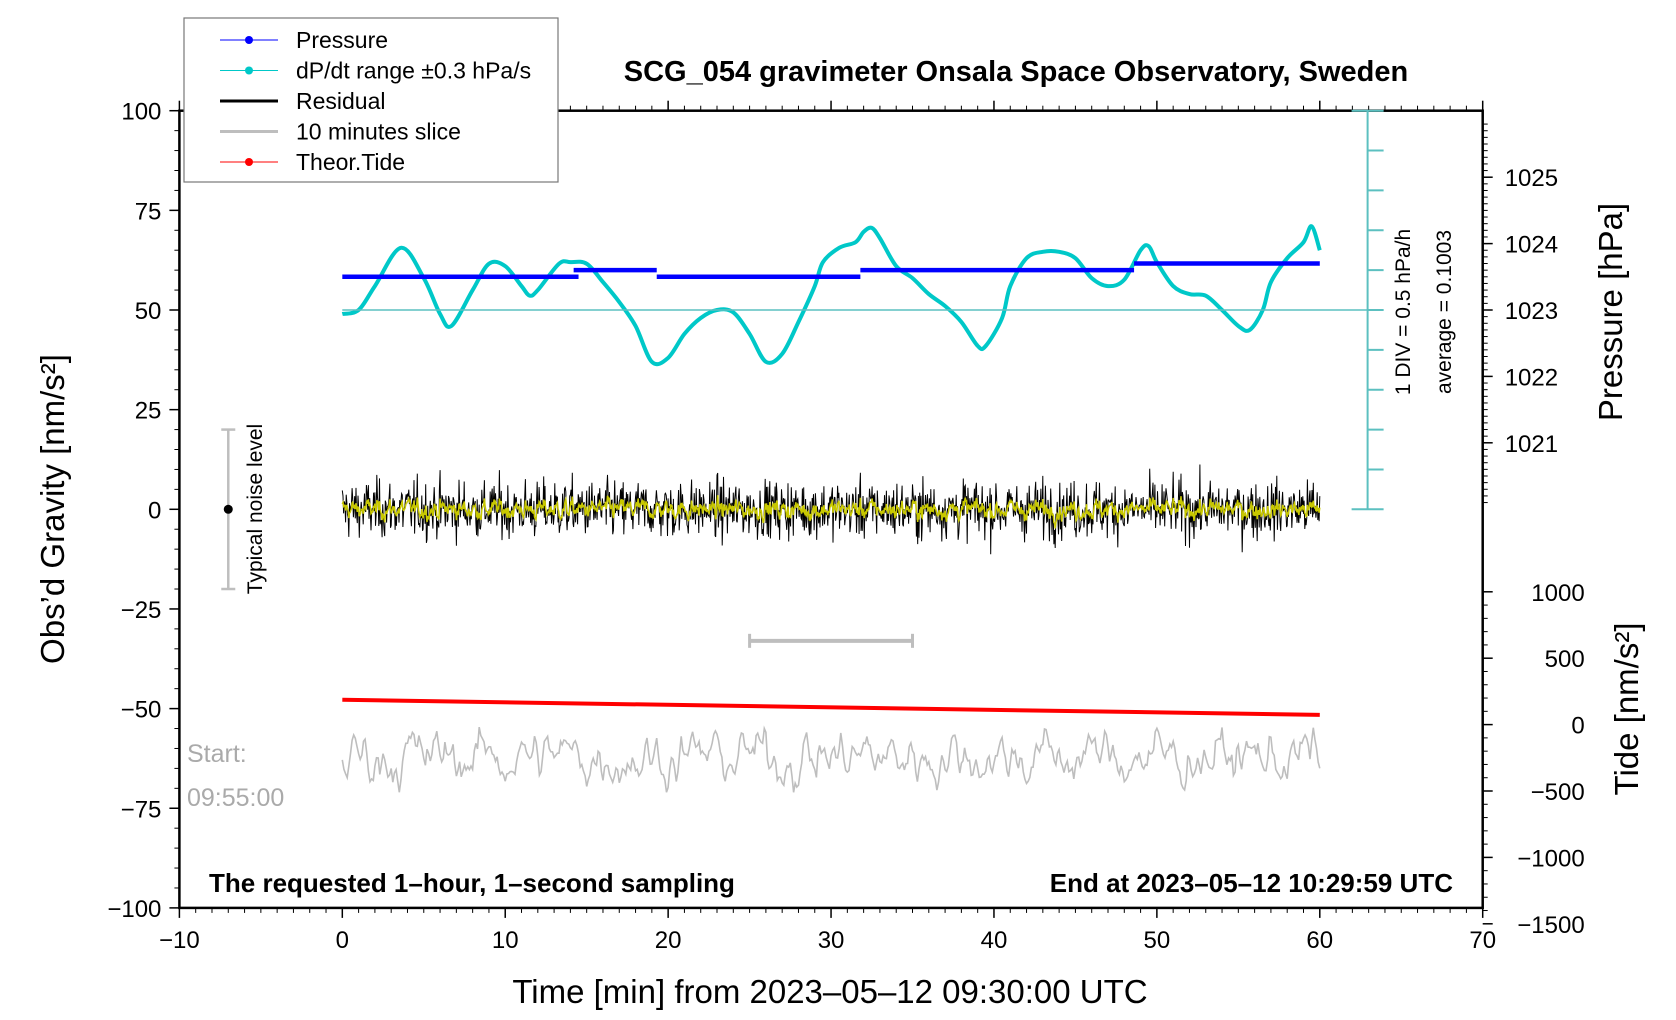  Describe the element at coordinates (141, 809) in the screenshot. I see `y-tick-label: −75` at that location.